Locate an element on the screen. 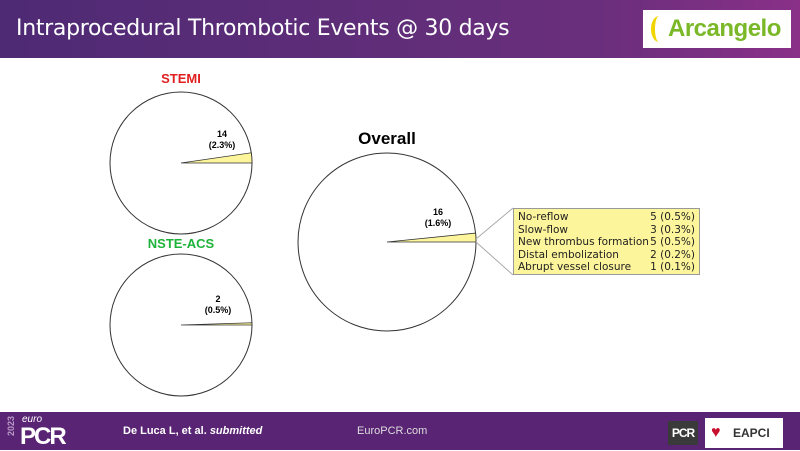 The width and height of the screenshot is (800, 451). logo-text: Arcangelo is located at coordinates (724, 28).